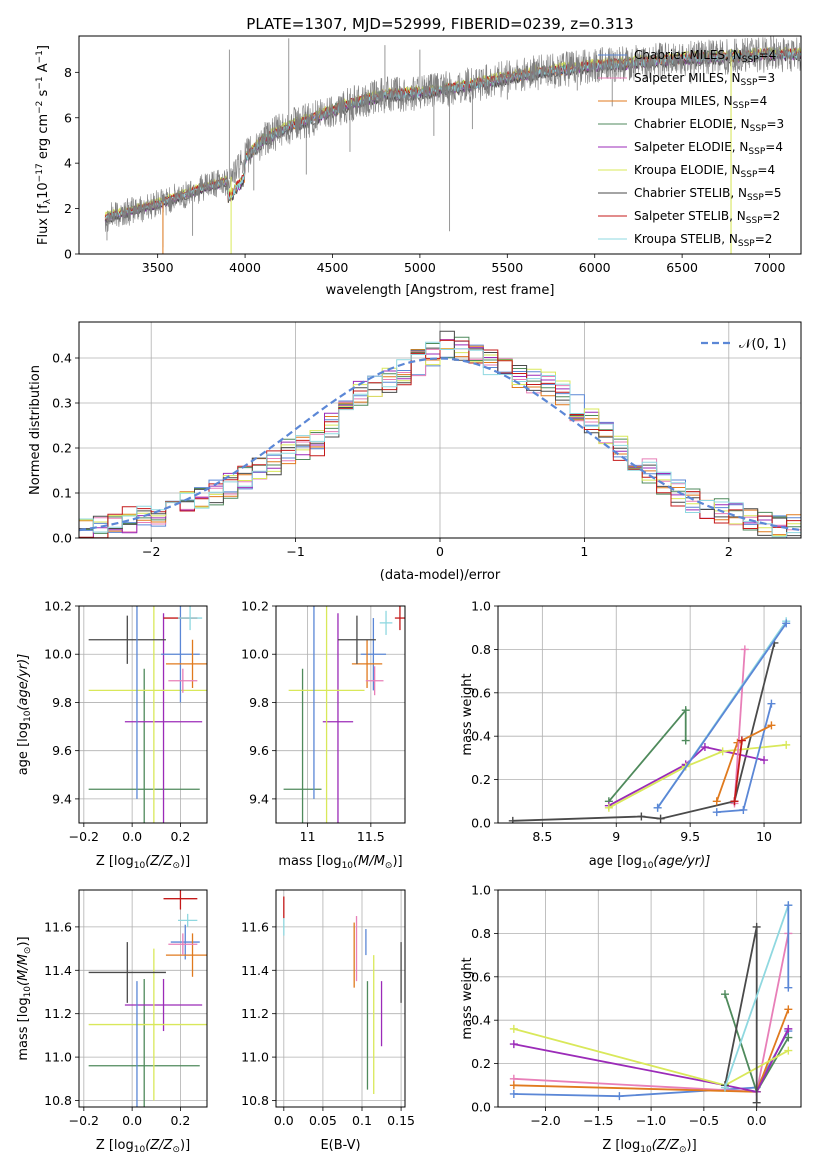 Image resolution: width=819 pixels, height=1170 pixels. Describe the element at coordinates (507, 267) in the screenshot. I see `x-tick-label: 5500` at that location.